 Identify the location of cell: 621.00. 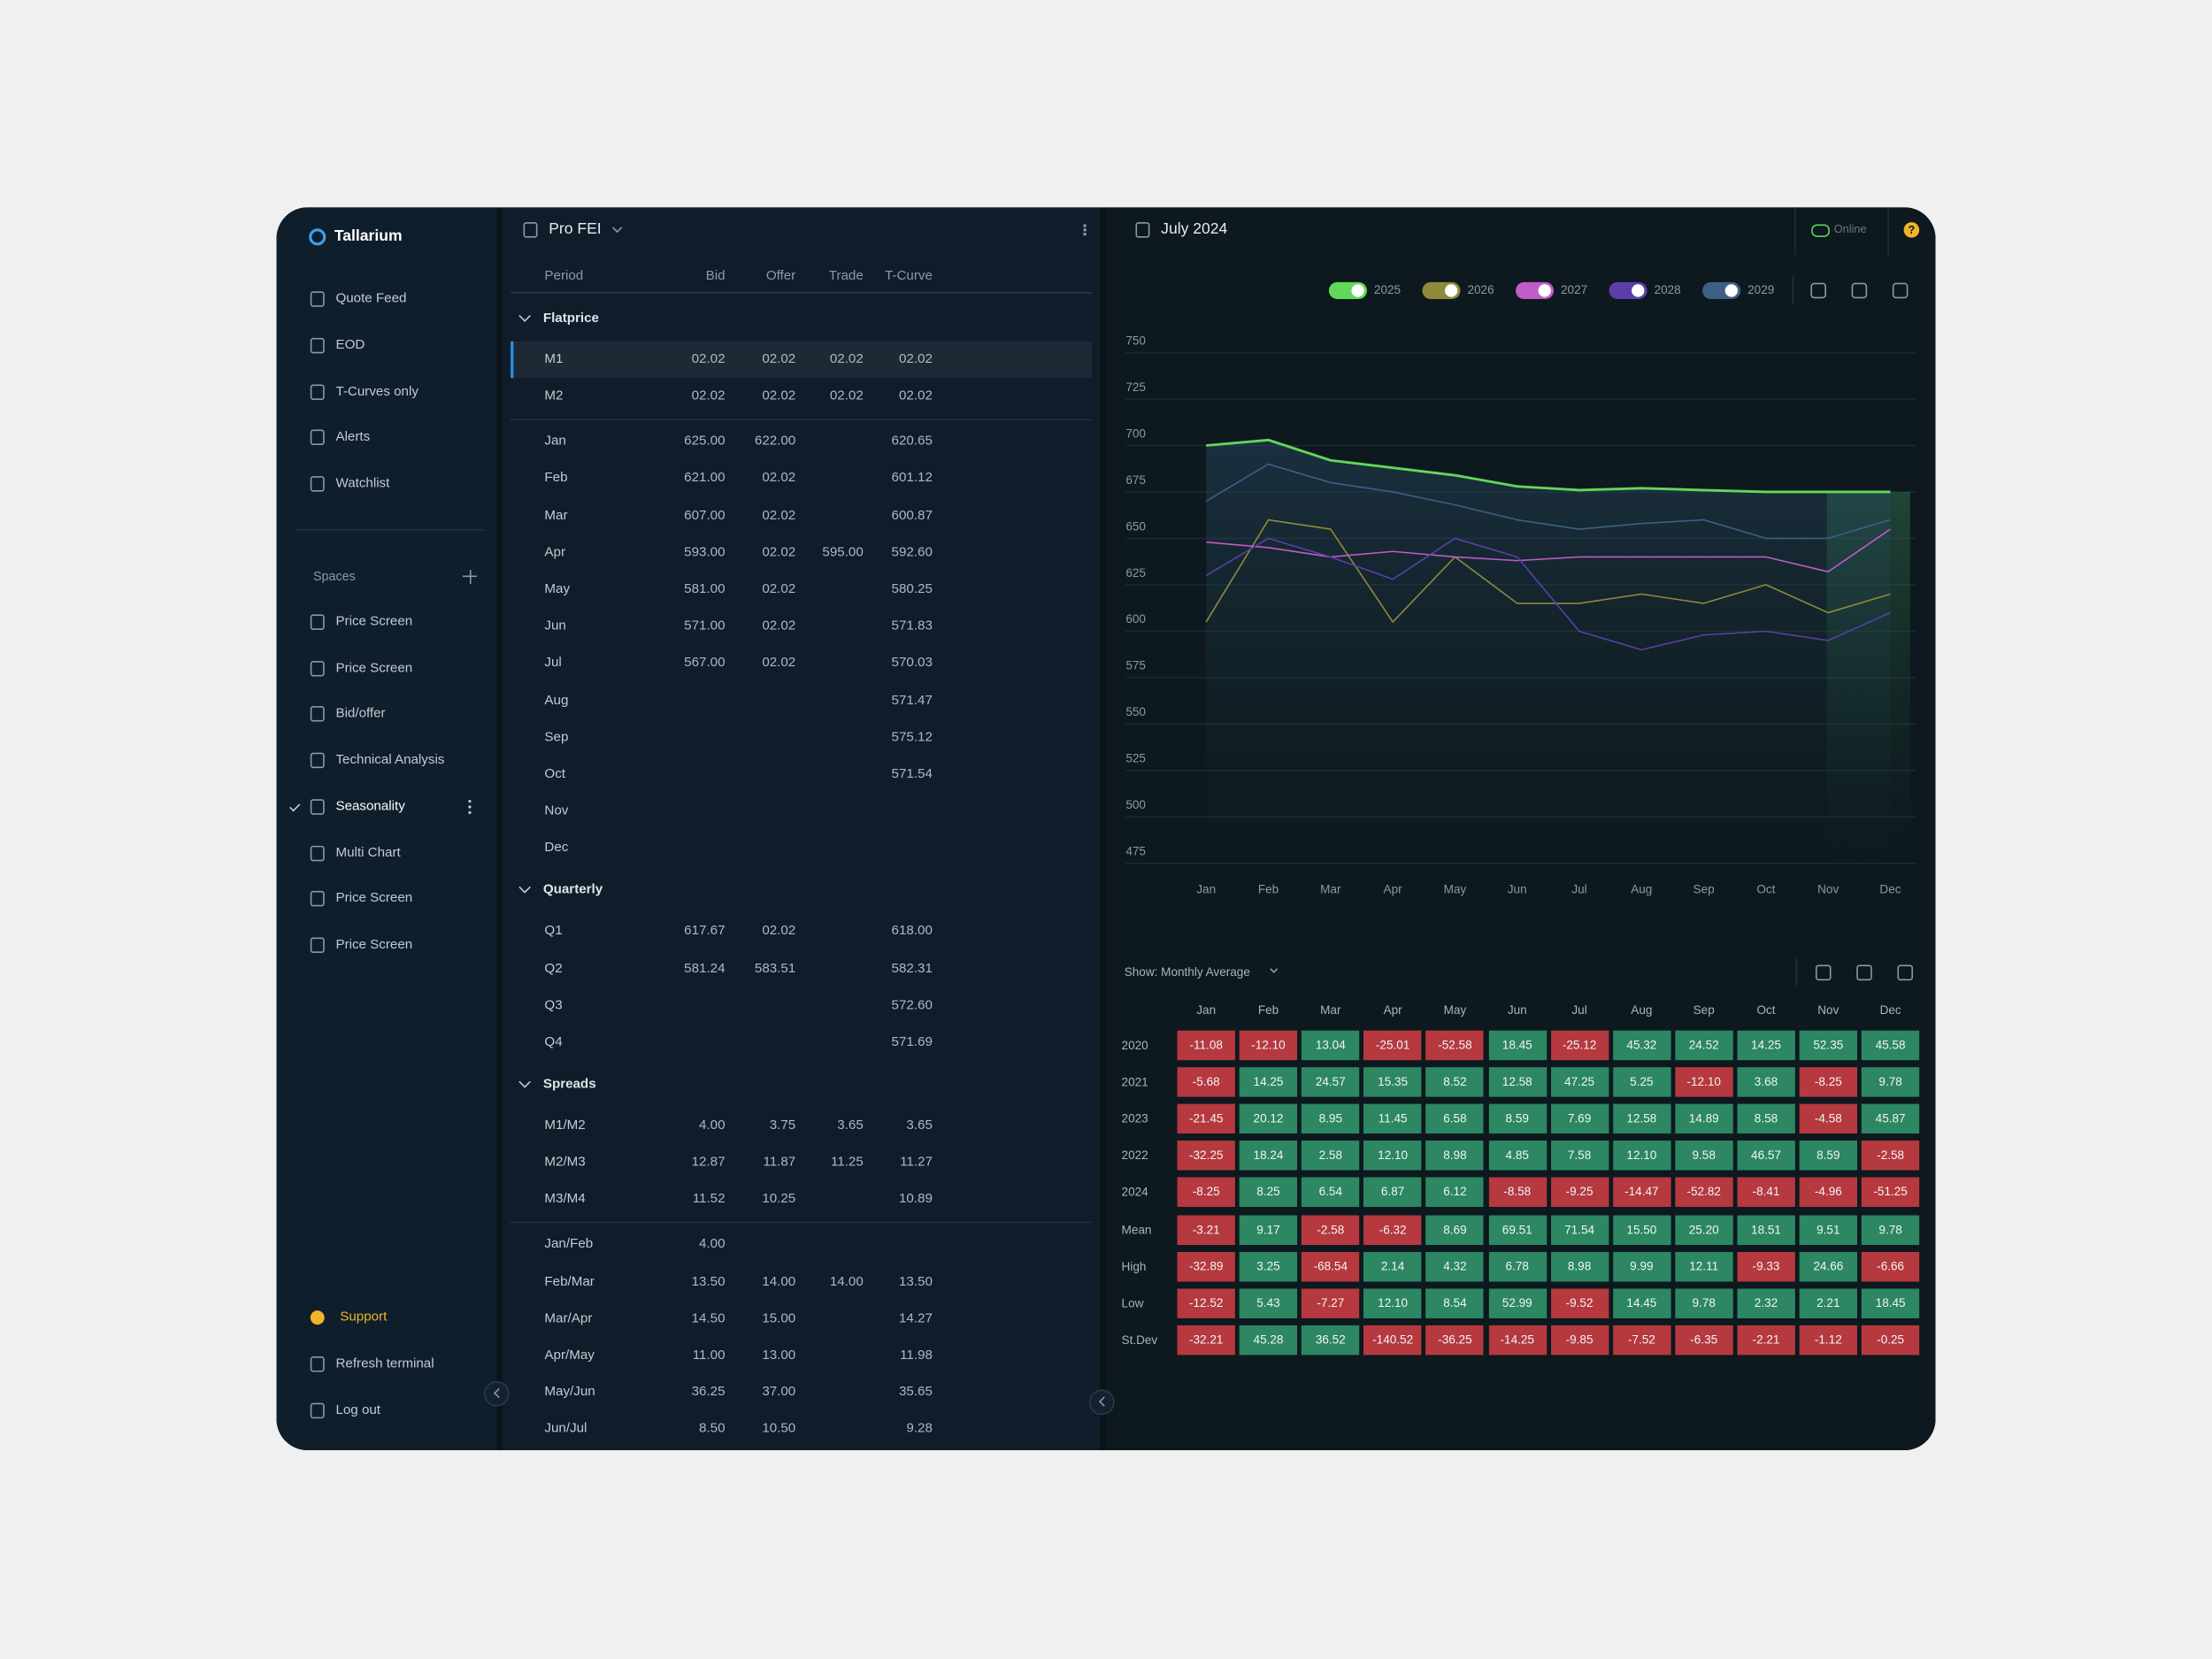
(705, 479).